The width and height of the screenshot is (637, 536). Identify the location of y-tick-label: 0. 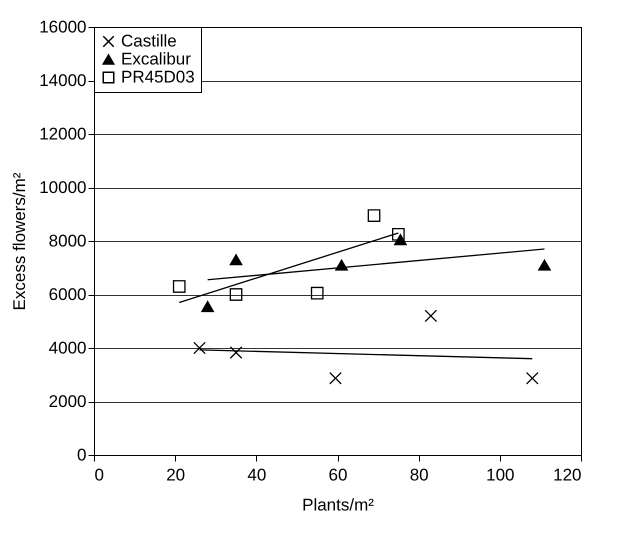
(81, 455).